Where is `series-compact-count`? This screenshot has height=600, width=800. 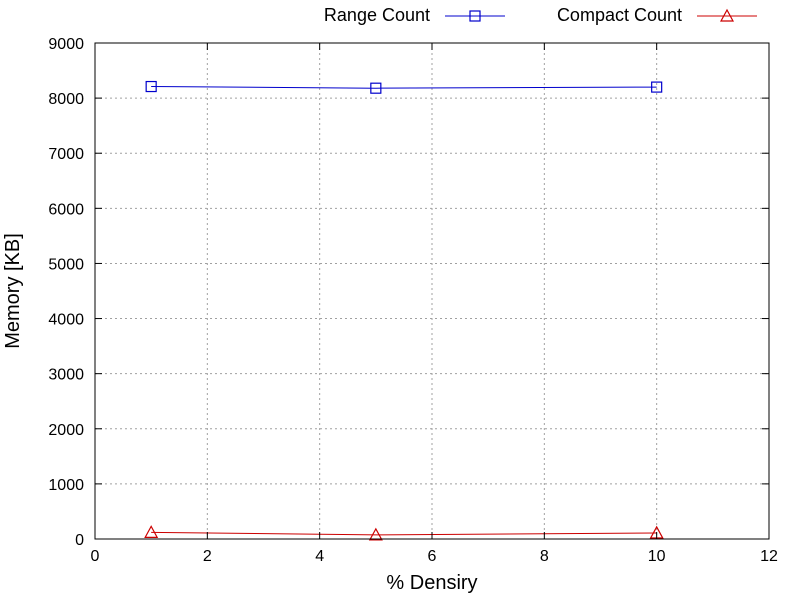
series-compact-count is located at coordinates (404, 533).